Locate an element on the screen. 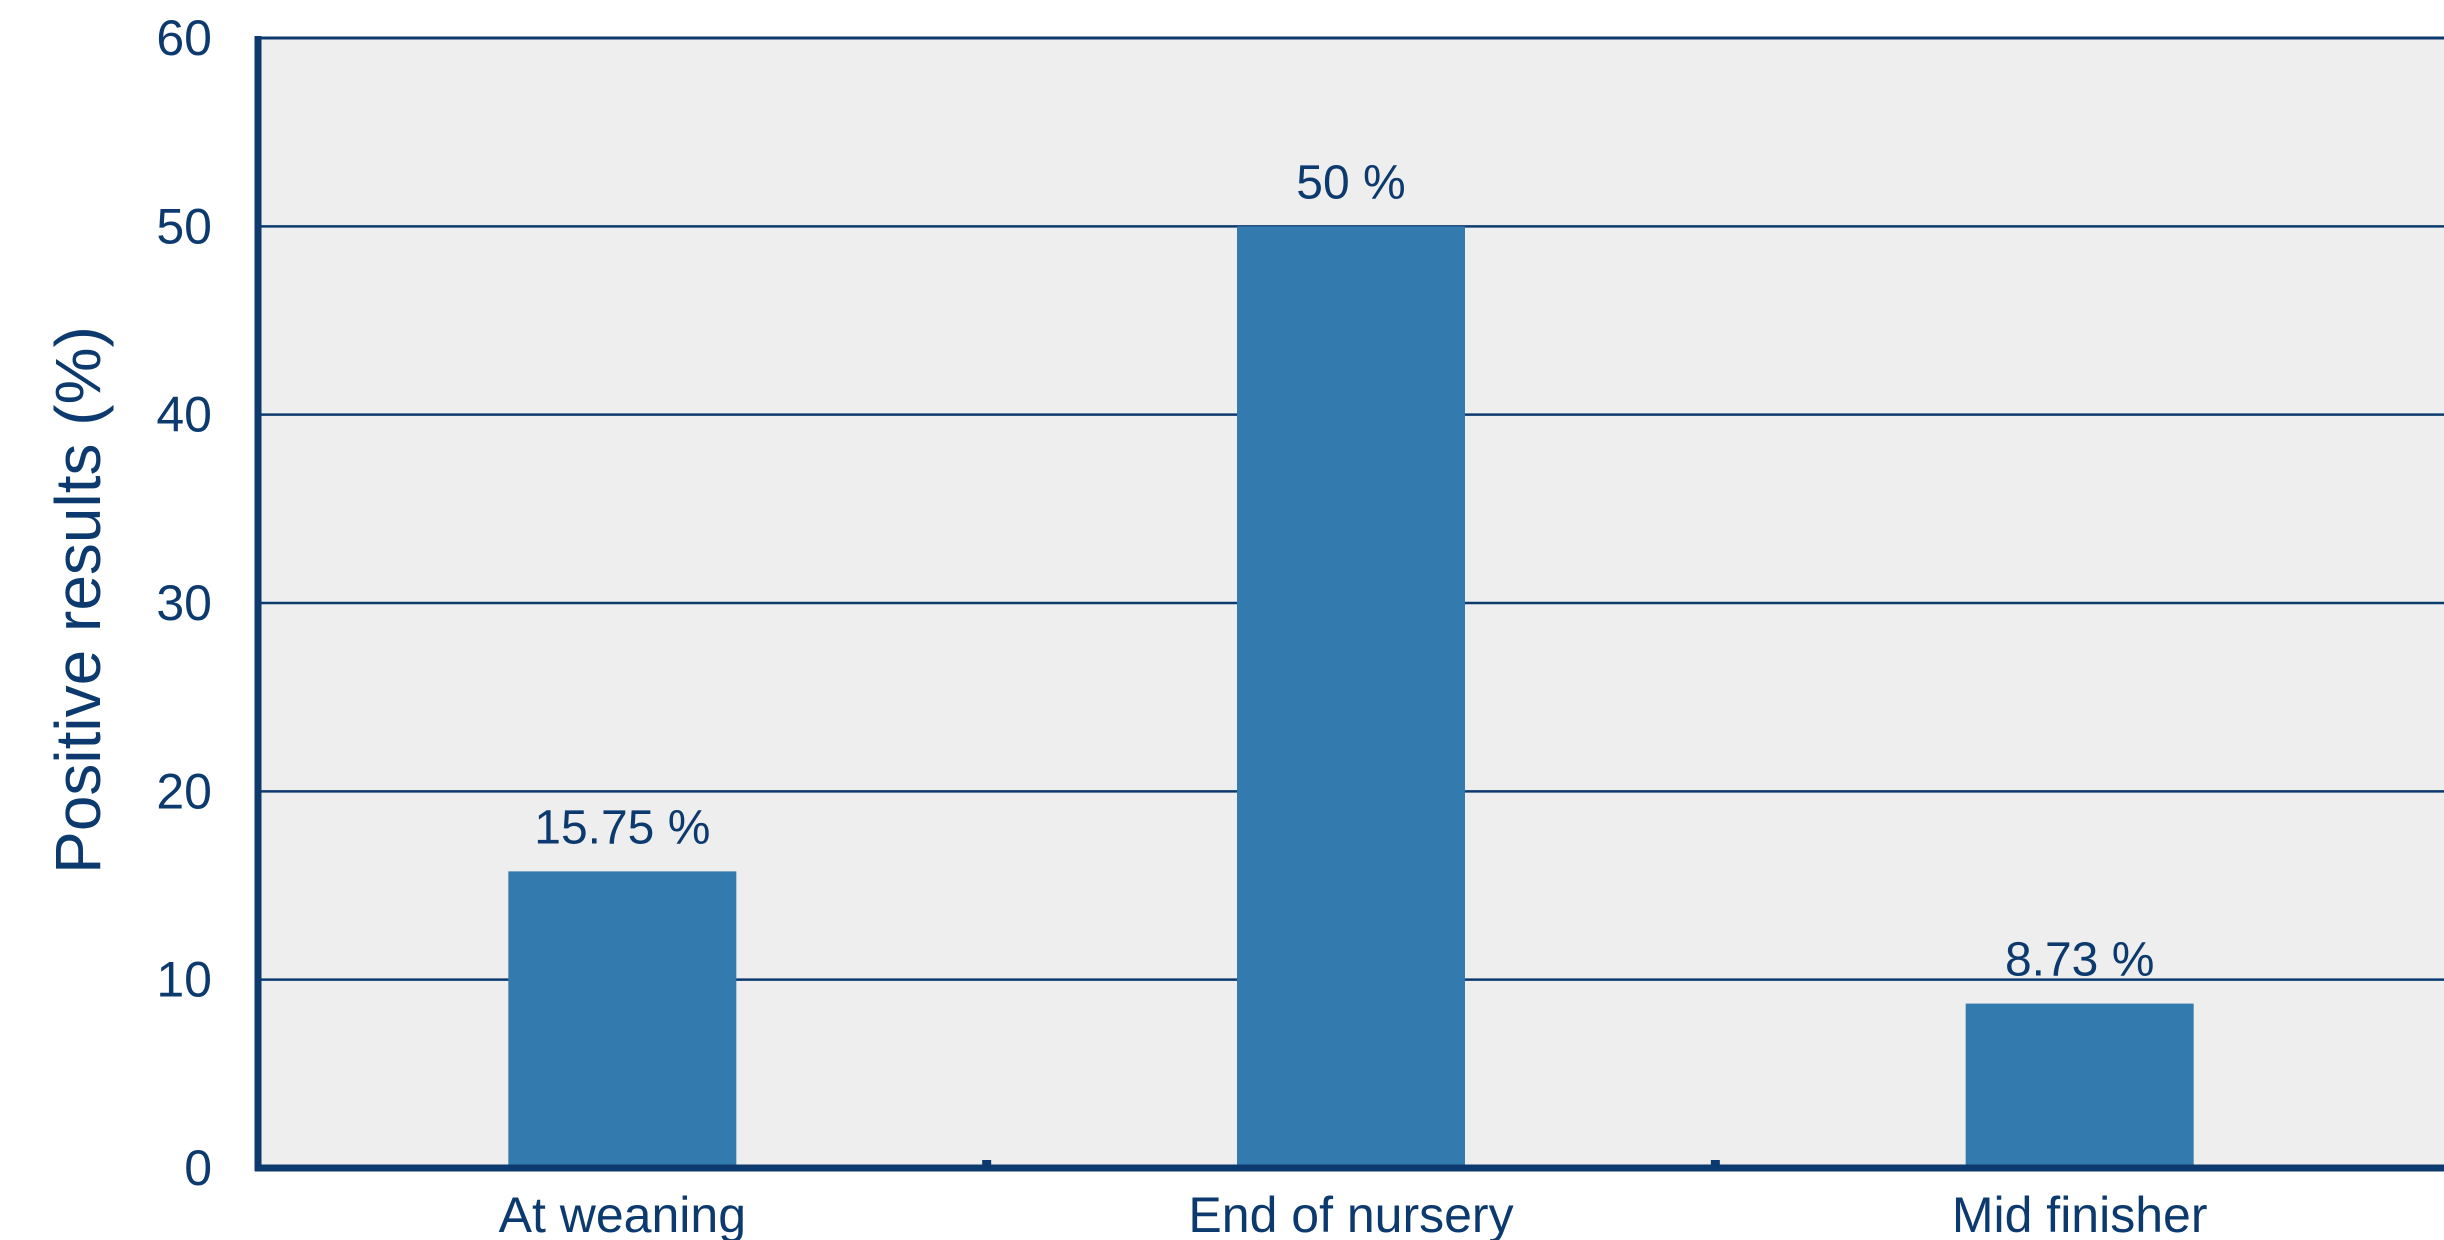 This screenshot has width=2444, height=1240. y-tick-label: 10 is located at coordinates (184, 980).